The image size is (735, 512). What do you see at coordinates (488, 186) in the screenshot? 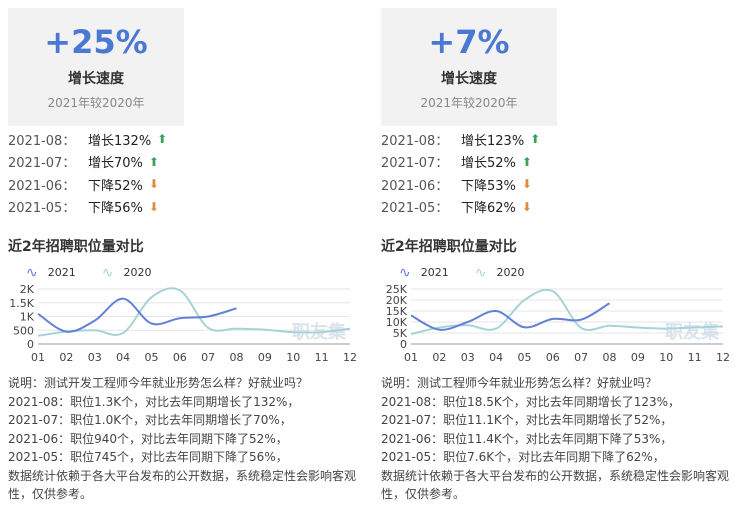
I see `change-value: 下降53%` at bounding box center [488, 186].